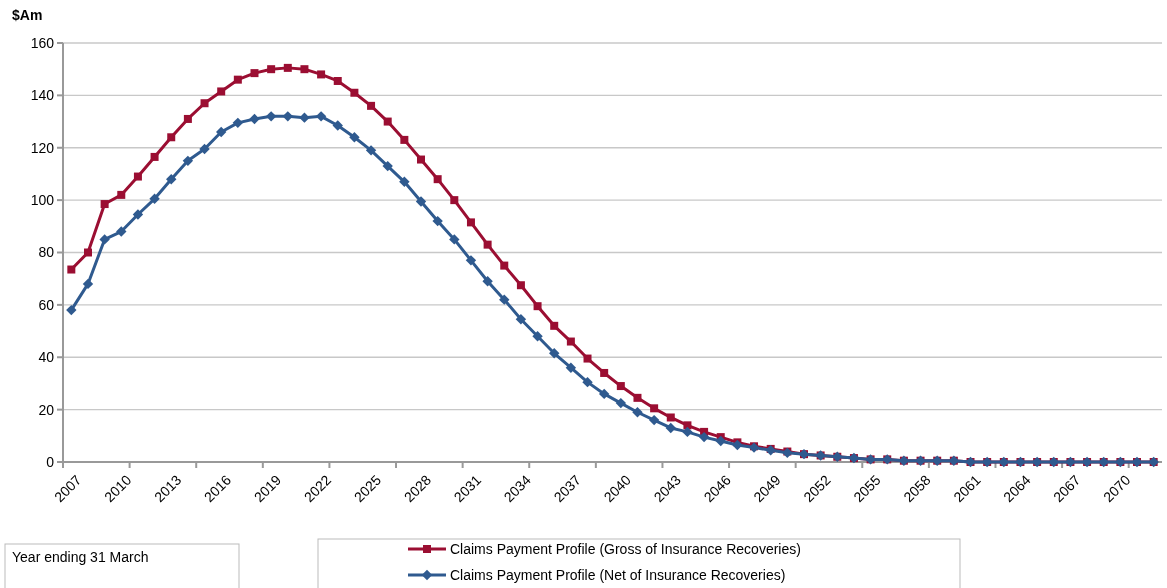 The width and height of the screenshot is (1167, 588). What do you see at coordinates (27, 15) in the screenshot?
I see `y-axis-title: $Am` at bounding box center [27, 15].